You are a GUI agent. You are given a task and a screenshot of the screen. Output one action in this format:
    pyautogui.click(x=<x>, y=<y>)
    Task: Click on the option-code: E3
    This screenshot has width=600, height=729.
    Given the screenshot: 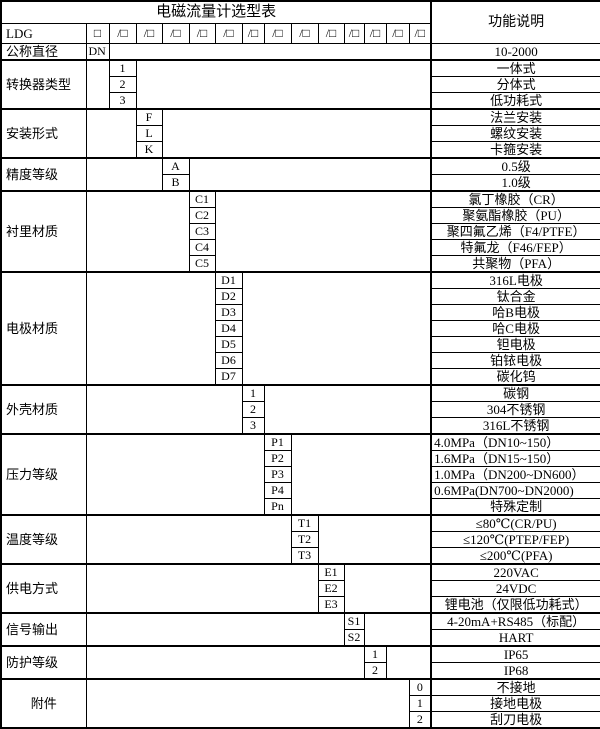 What is the action you would take?
    pyautogui.click(x=331, y=605)
    